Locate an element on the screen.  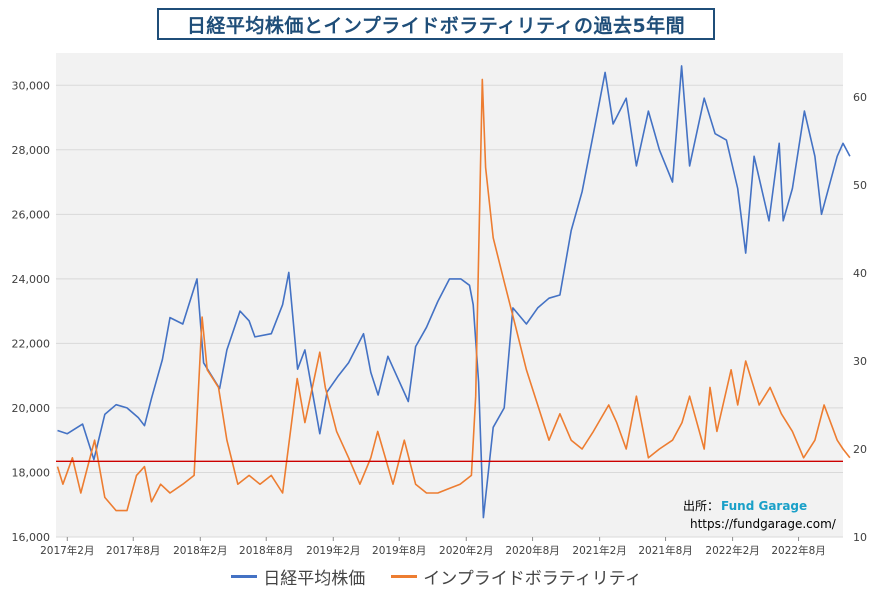
x-tick-label: 2017年8月 is located at coordinates (133, 550).